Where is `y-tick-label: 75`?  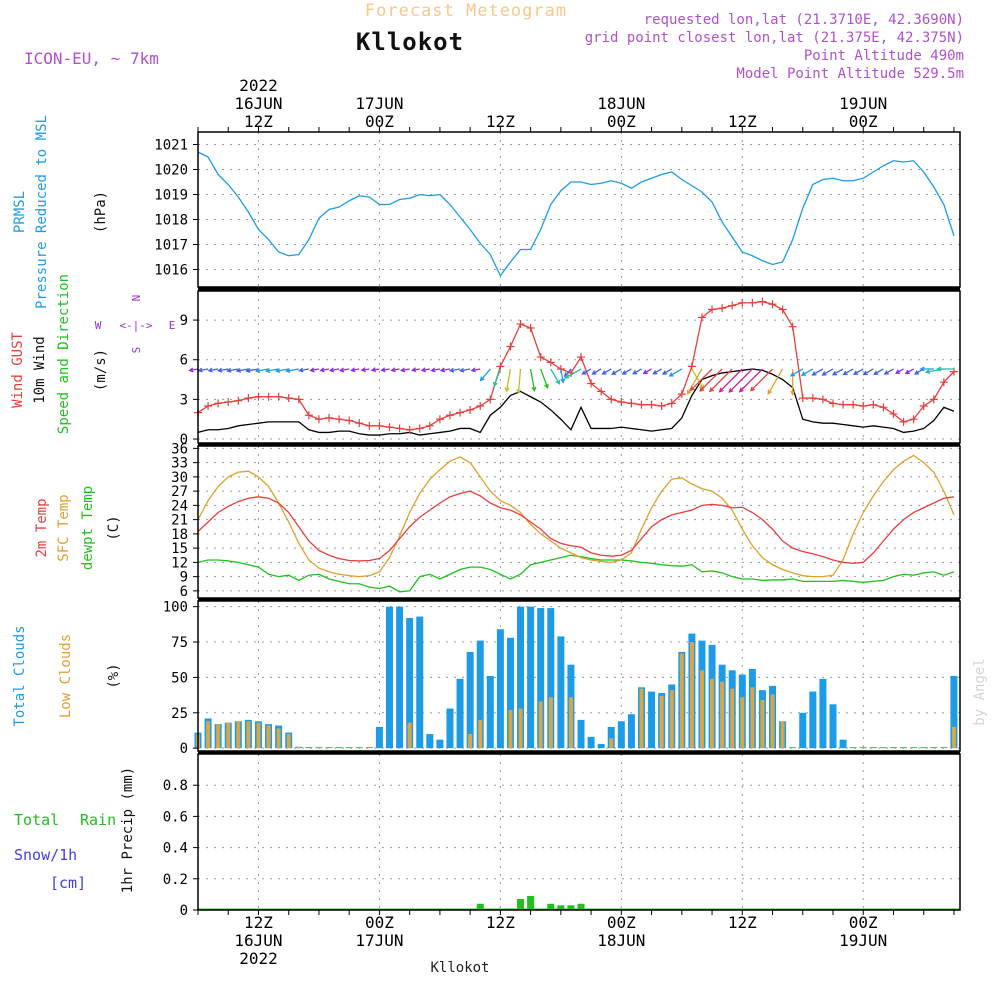
y-tick-label: 75 is located at coordinates (179, 643).